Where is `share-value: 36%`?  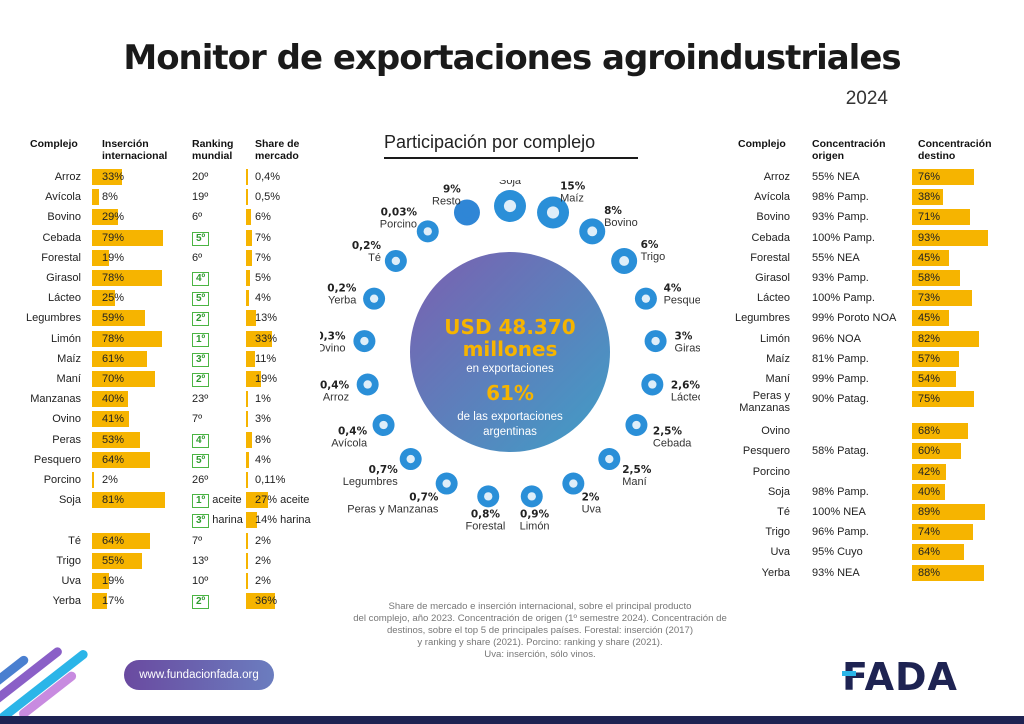 share-value: 36% is located at coordinates (266, 601).